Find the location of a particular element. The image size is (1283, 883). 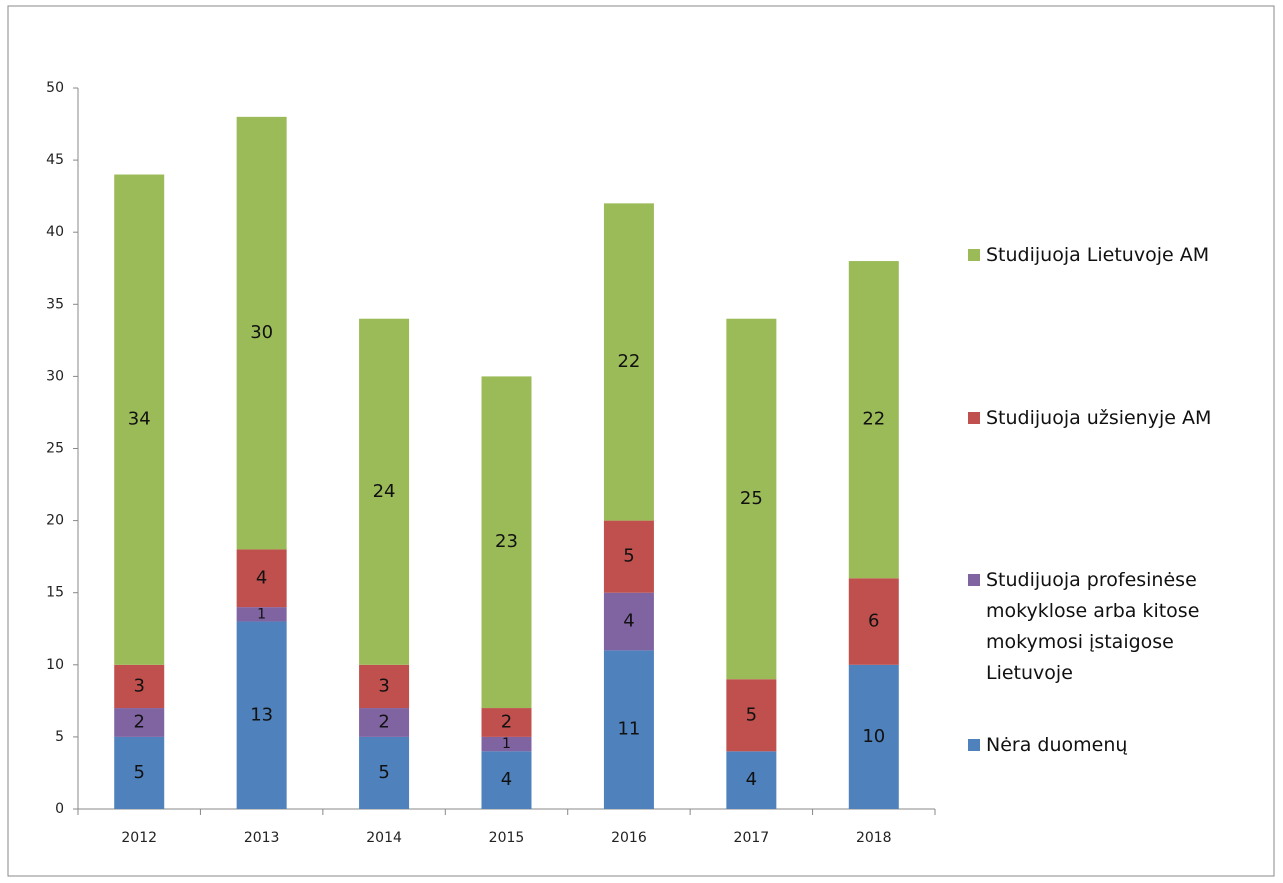

value-label: 10 is located at coordinates (873, 736).